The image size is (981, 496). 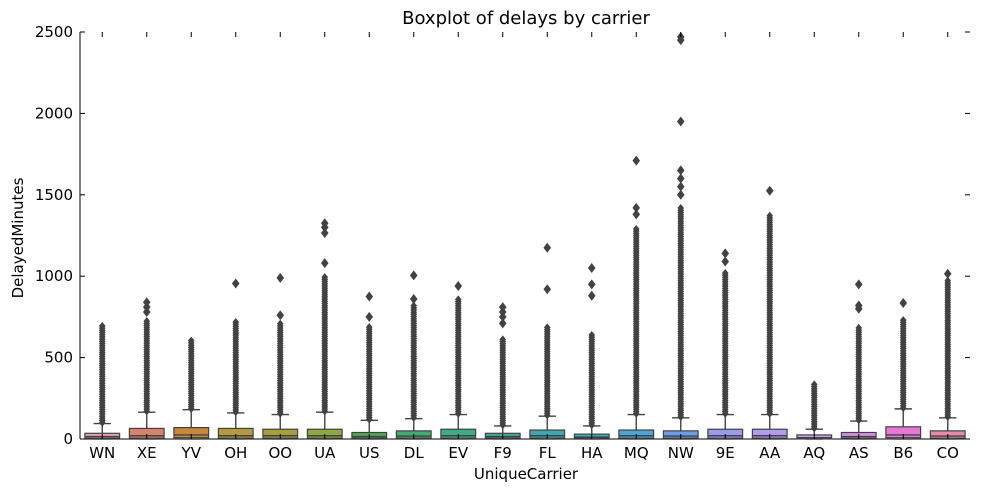 I want to click on x-tick-label: 9E, so click(x=725, y=453).